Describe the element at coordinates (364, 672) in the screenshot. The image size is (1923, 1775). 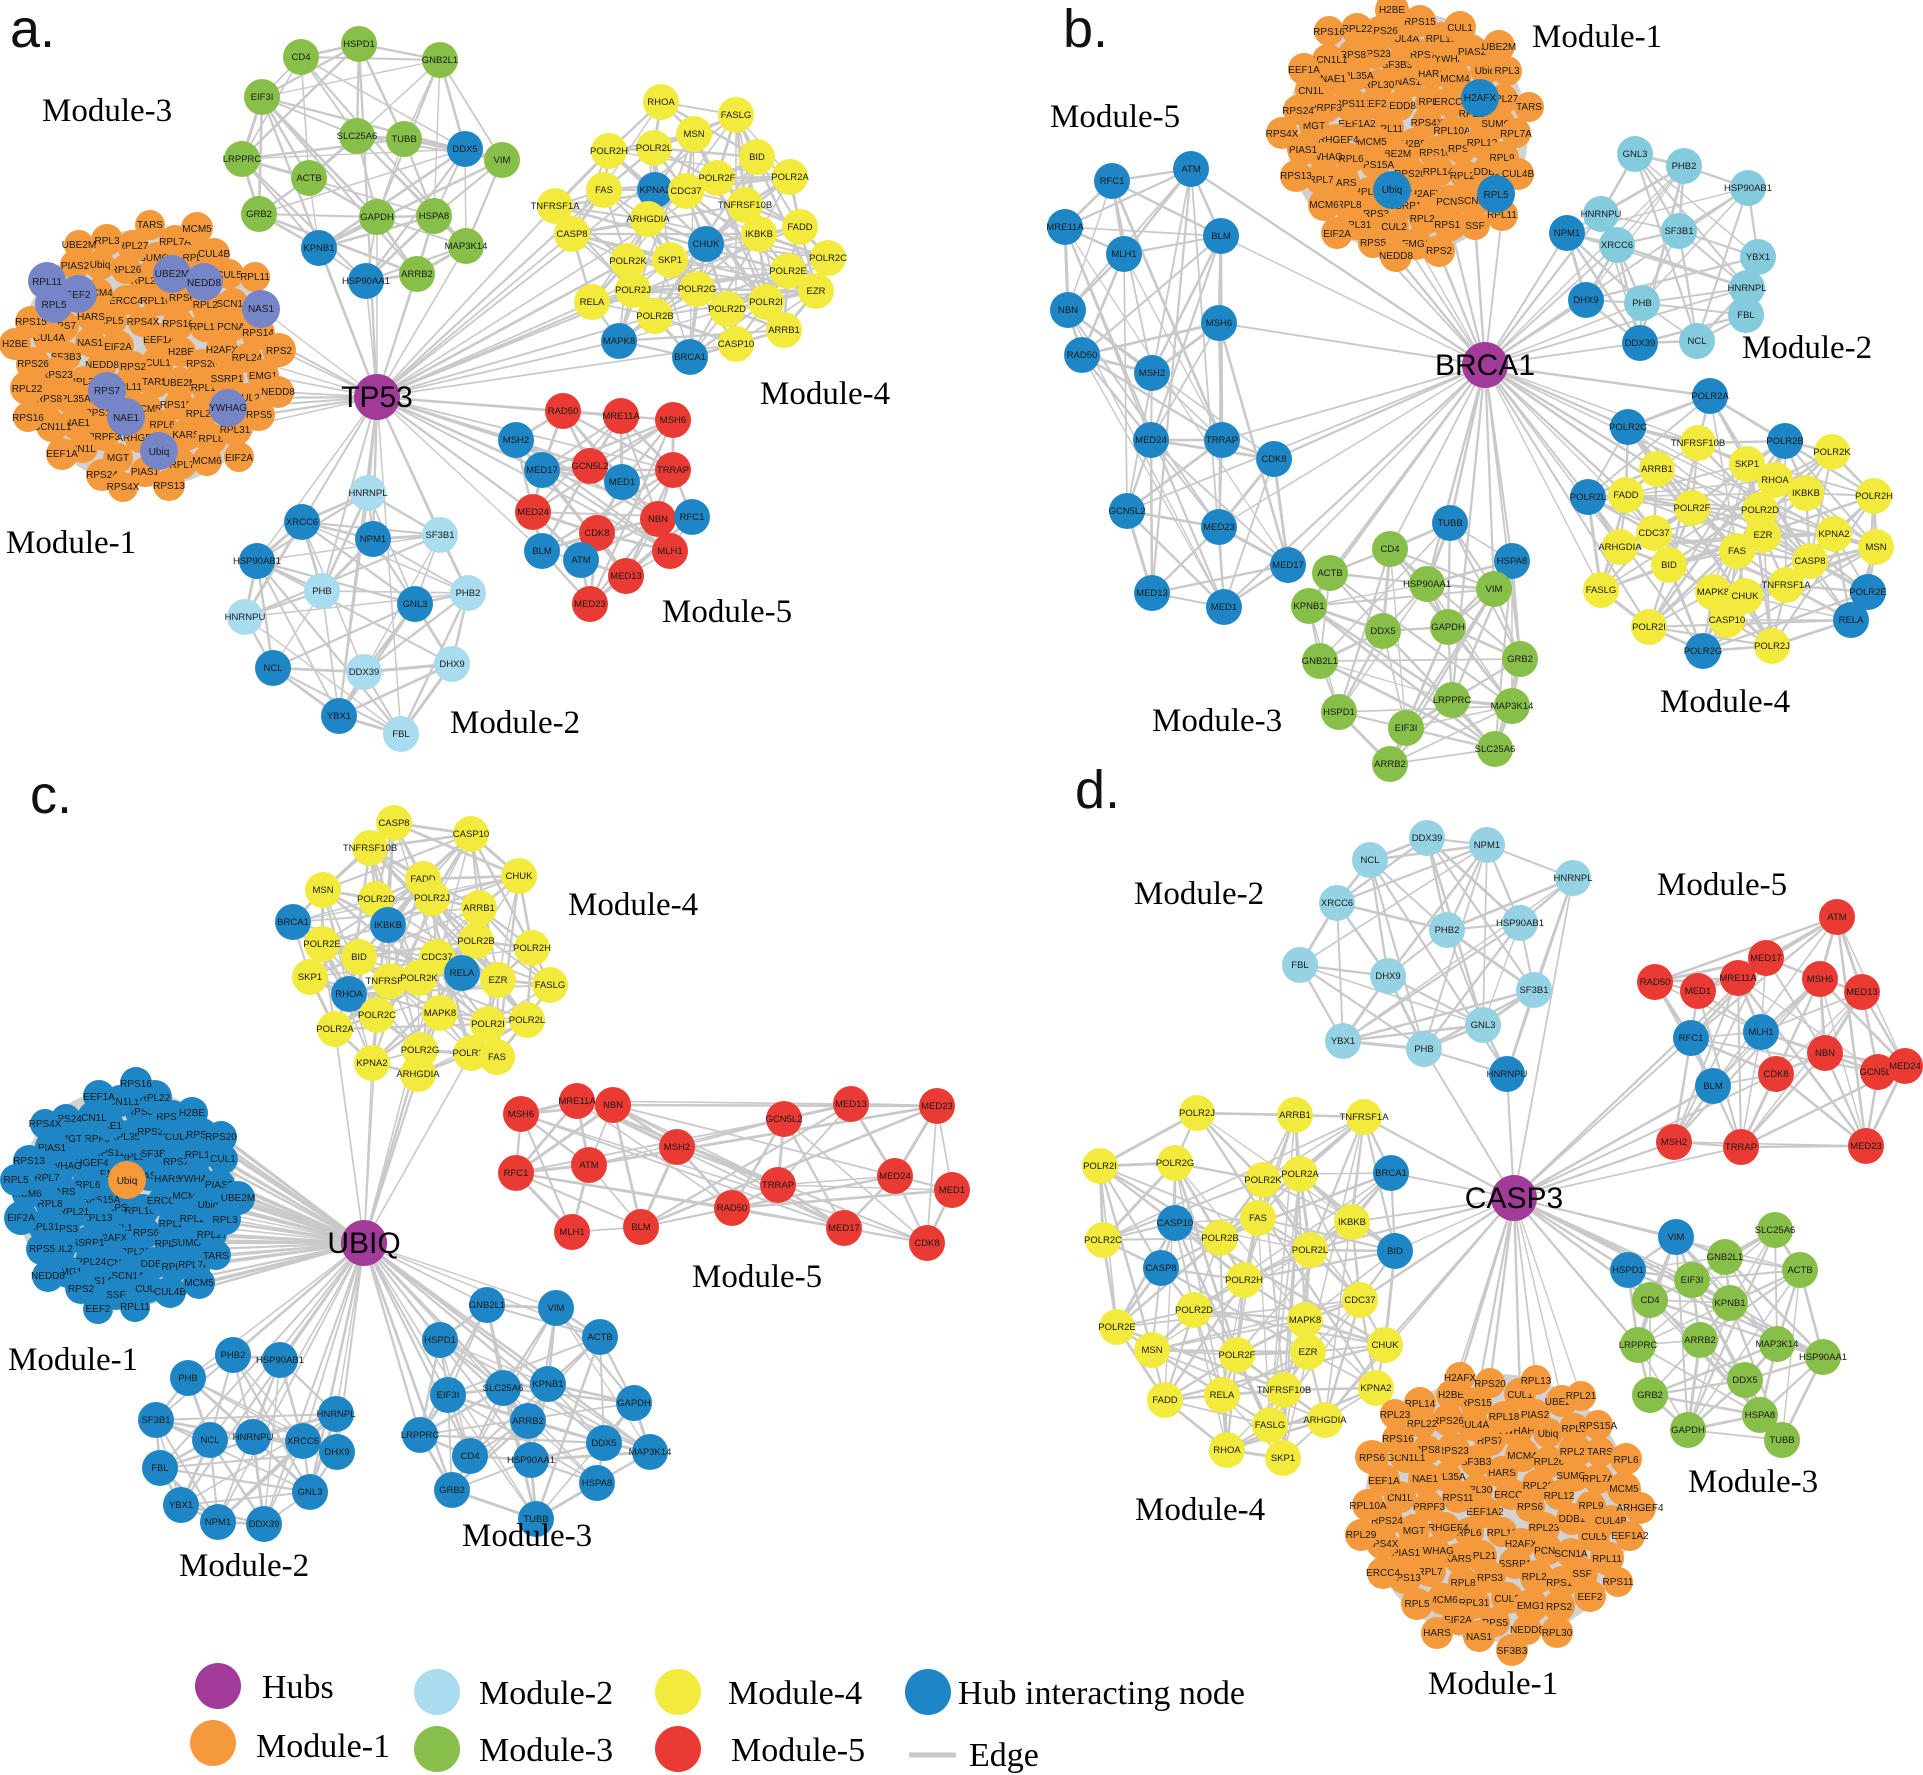
I see `svg-text: DDX39` at that location.